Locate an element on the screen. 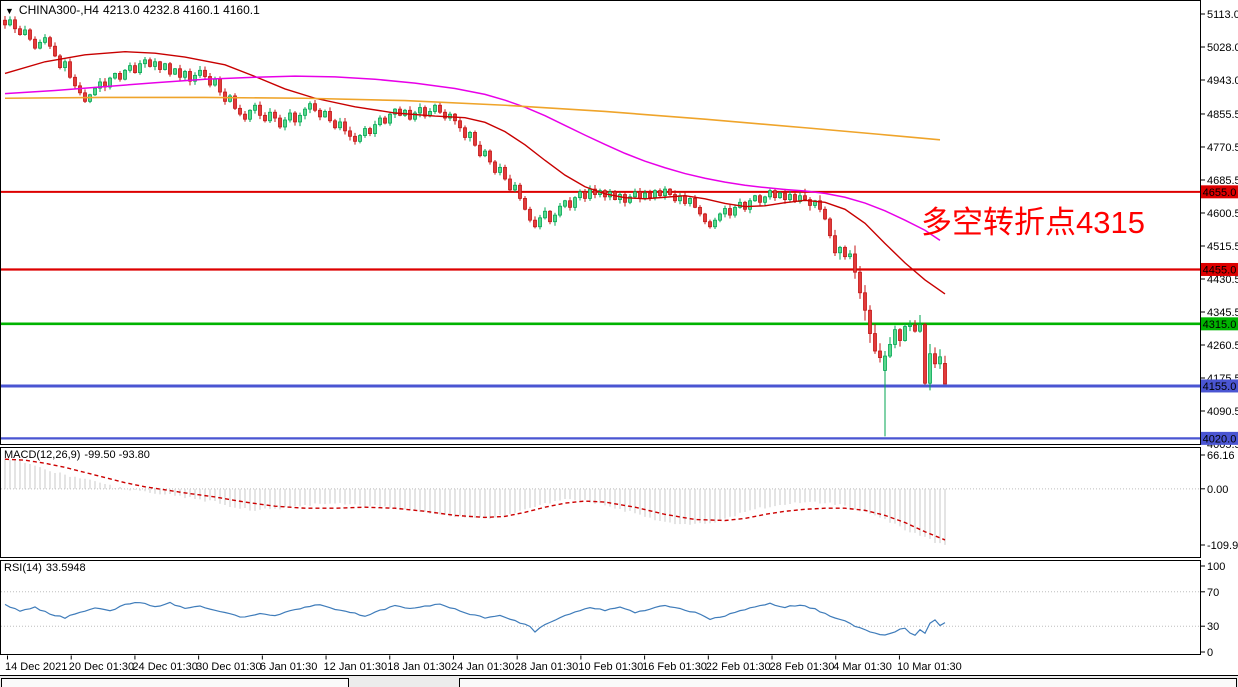 This screenshot has height=687, width=1238. rsi-indicator-label: RSI(14) 33.5948 is located at coordinates (47, 568).